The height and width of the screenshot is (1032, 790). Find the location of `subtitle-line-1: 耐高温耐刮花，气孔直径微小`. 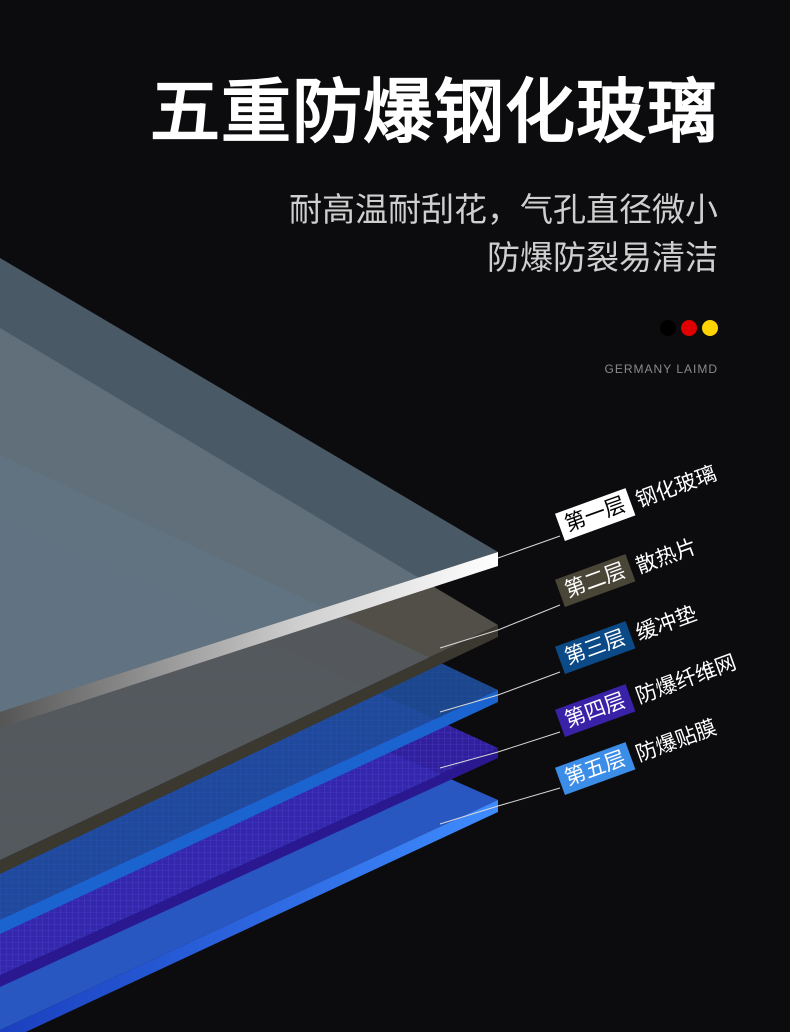

subtitle-line-1: 耐高温耐刮花，气孔直径微小 is located at coordinates (503, 209).